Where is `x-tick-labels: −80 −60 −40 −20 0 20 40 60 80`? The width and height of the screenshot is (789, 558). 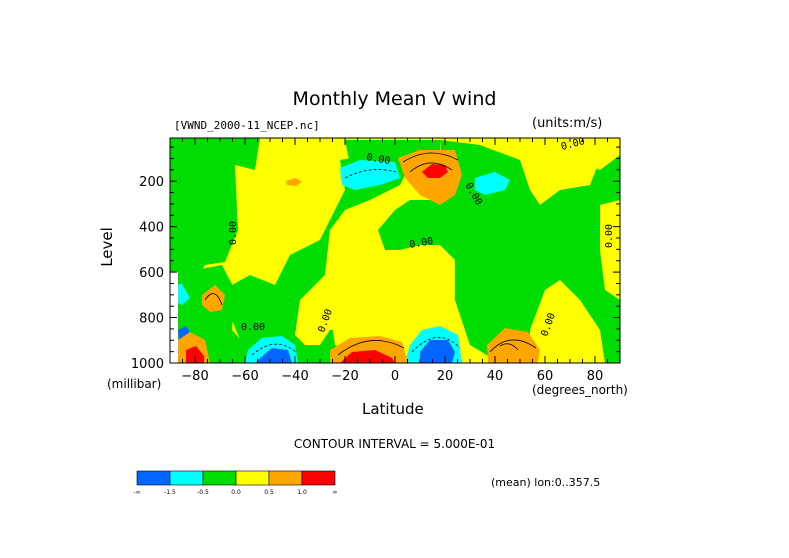
x-tick-labels: −80 −60 −40 −20 0 20 40 60 80 is located at coordinates (392, 376).